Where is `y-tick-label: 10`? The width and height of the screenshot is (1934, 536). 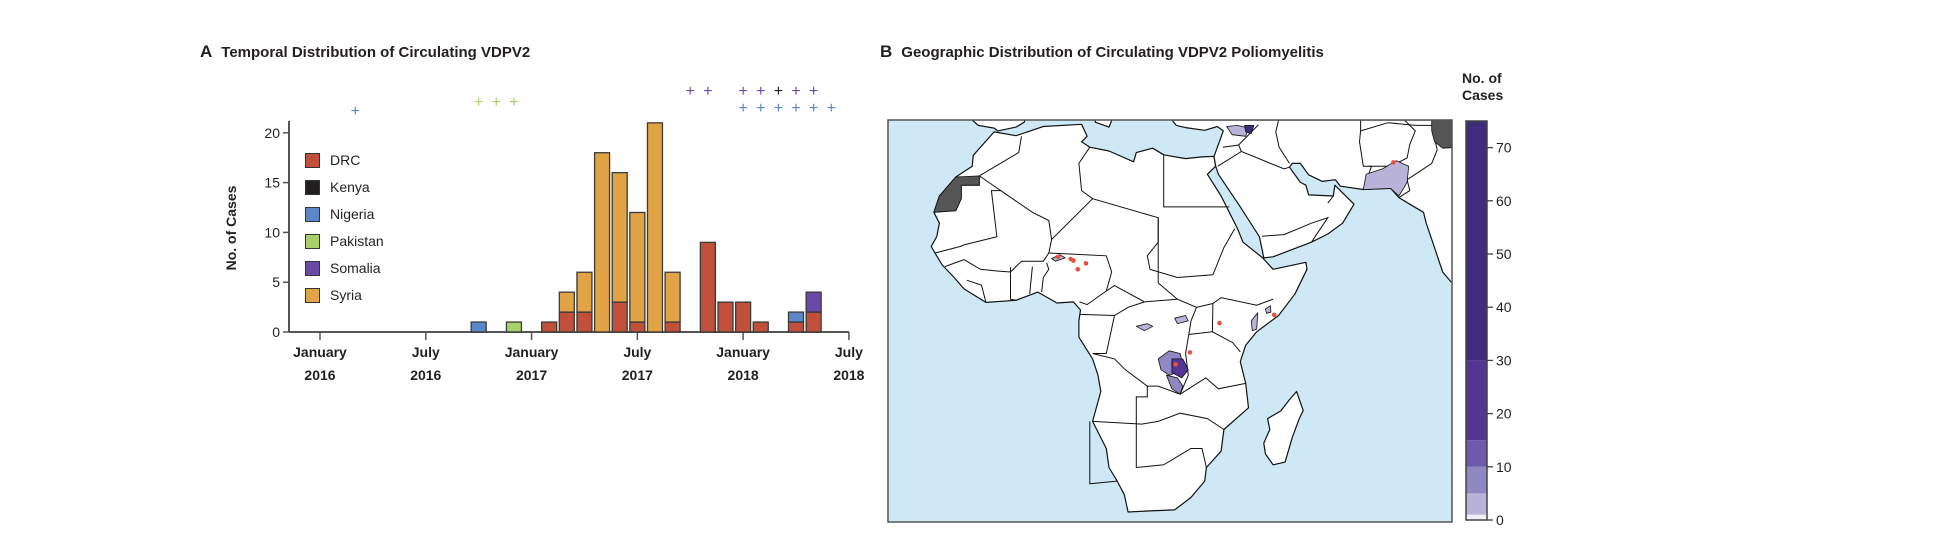 y-tick-label: 10 is located at coordinates (272, 232).